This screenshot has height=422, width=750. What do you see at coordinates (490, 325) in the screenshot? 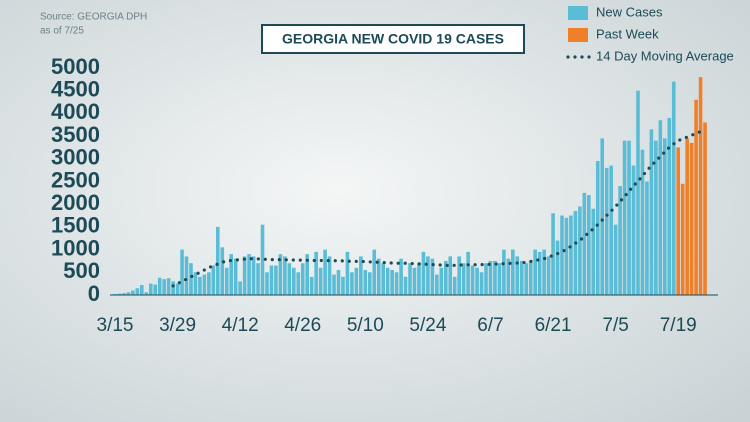
I see `x-tick-label: 6/7` at bounding box center [490, 325].